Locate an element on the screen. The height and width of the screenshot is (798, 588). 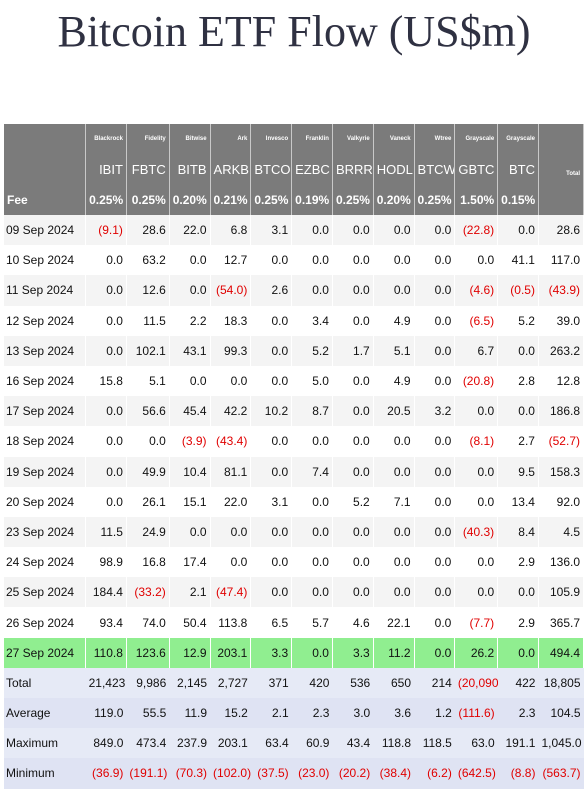
summary-value: 536 is located at coordinates (353, 682).